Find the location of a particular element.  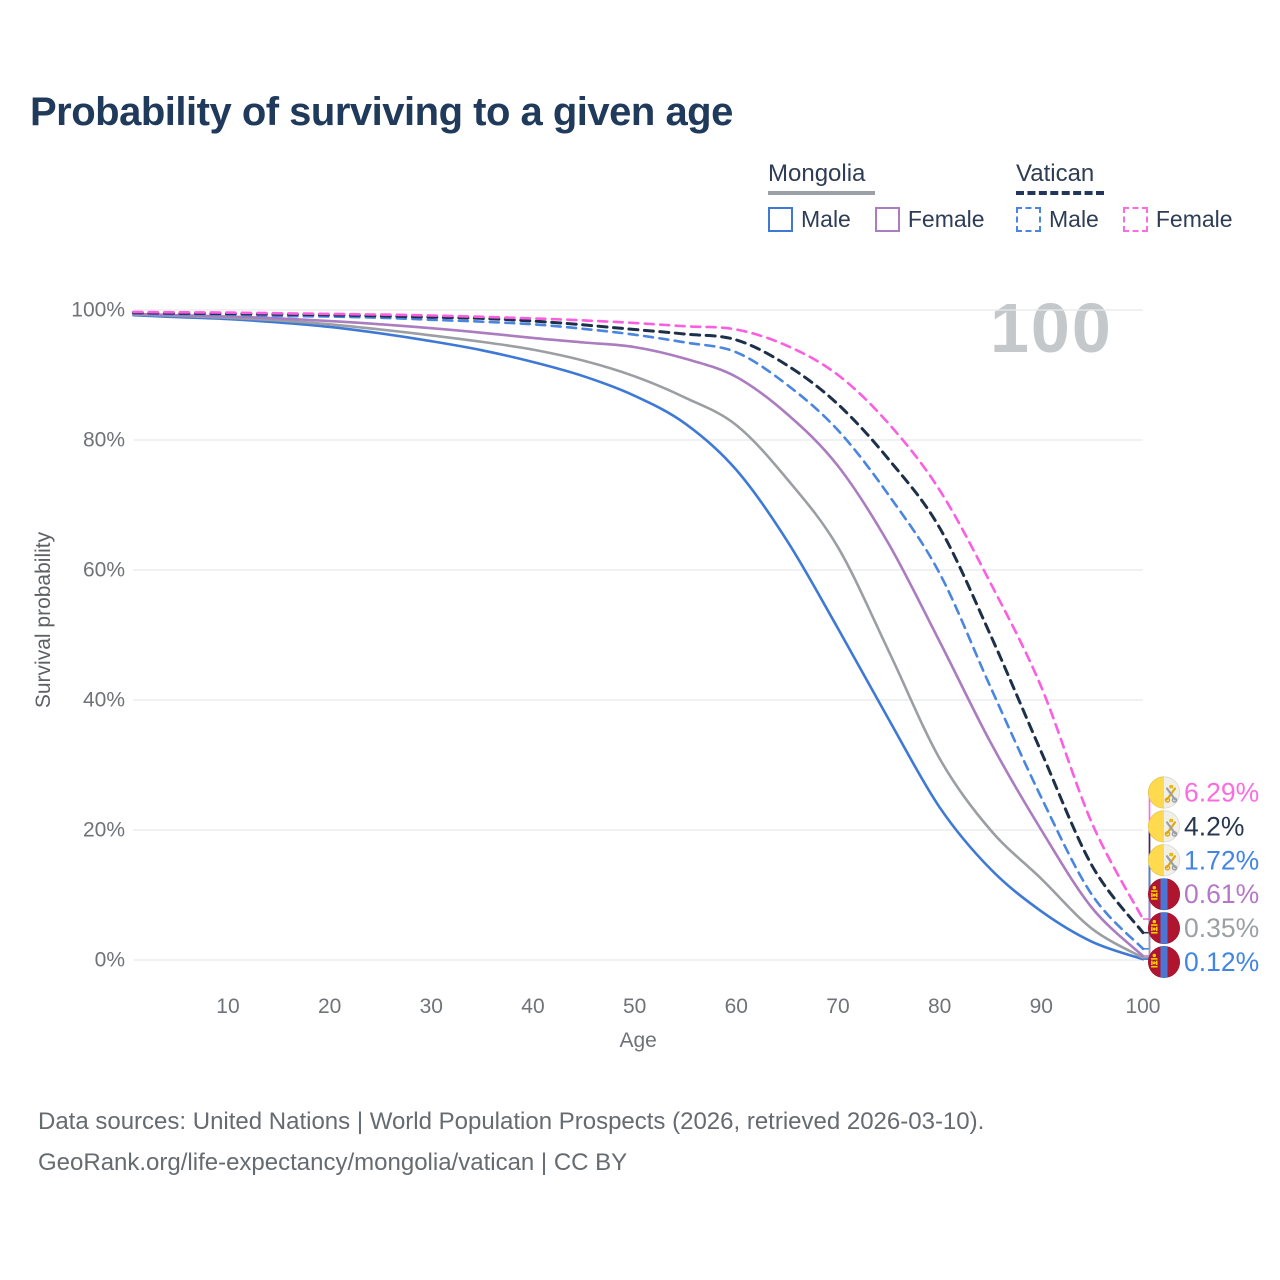

y-tick-label: 0% is located at coordinates (110, 960).